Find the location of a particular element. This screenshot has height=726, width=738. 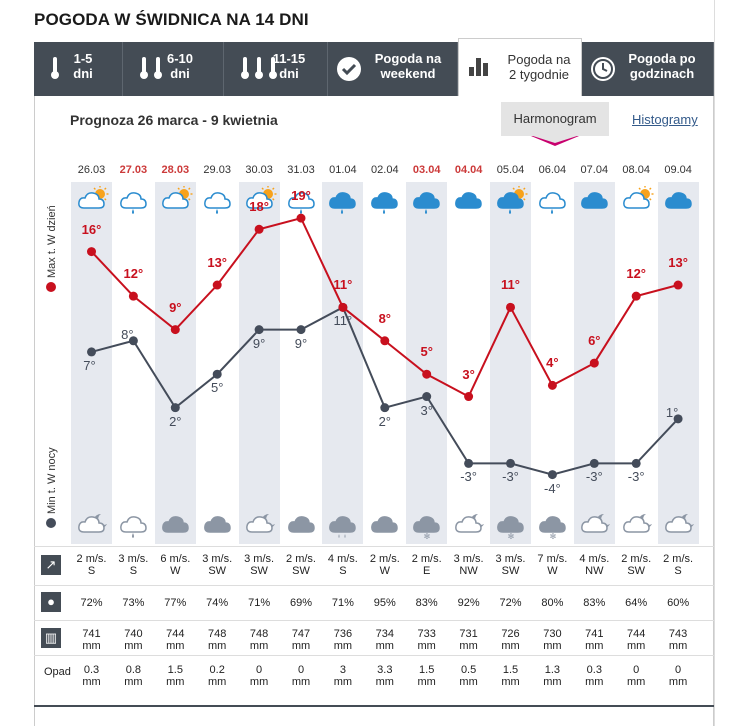

humidity-cell: 77% is located at coordinates (175, 603).